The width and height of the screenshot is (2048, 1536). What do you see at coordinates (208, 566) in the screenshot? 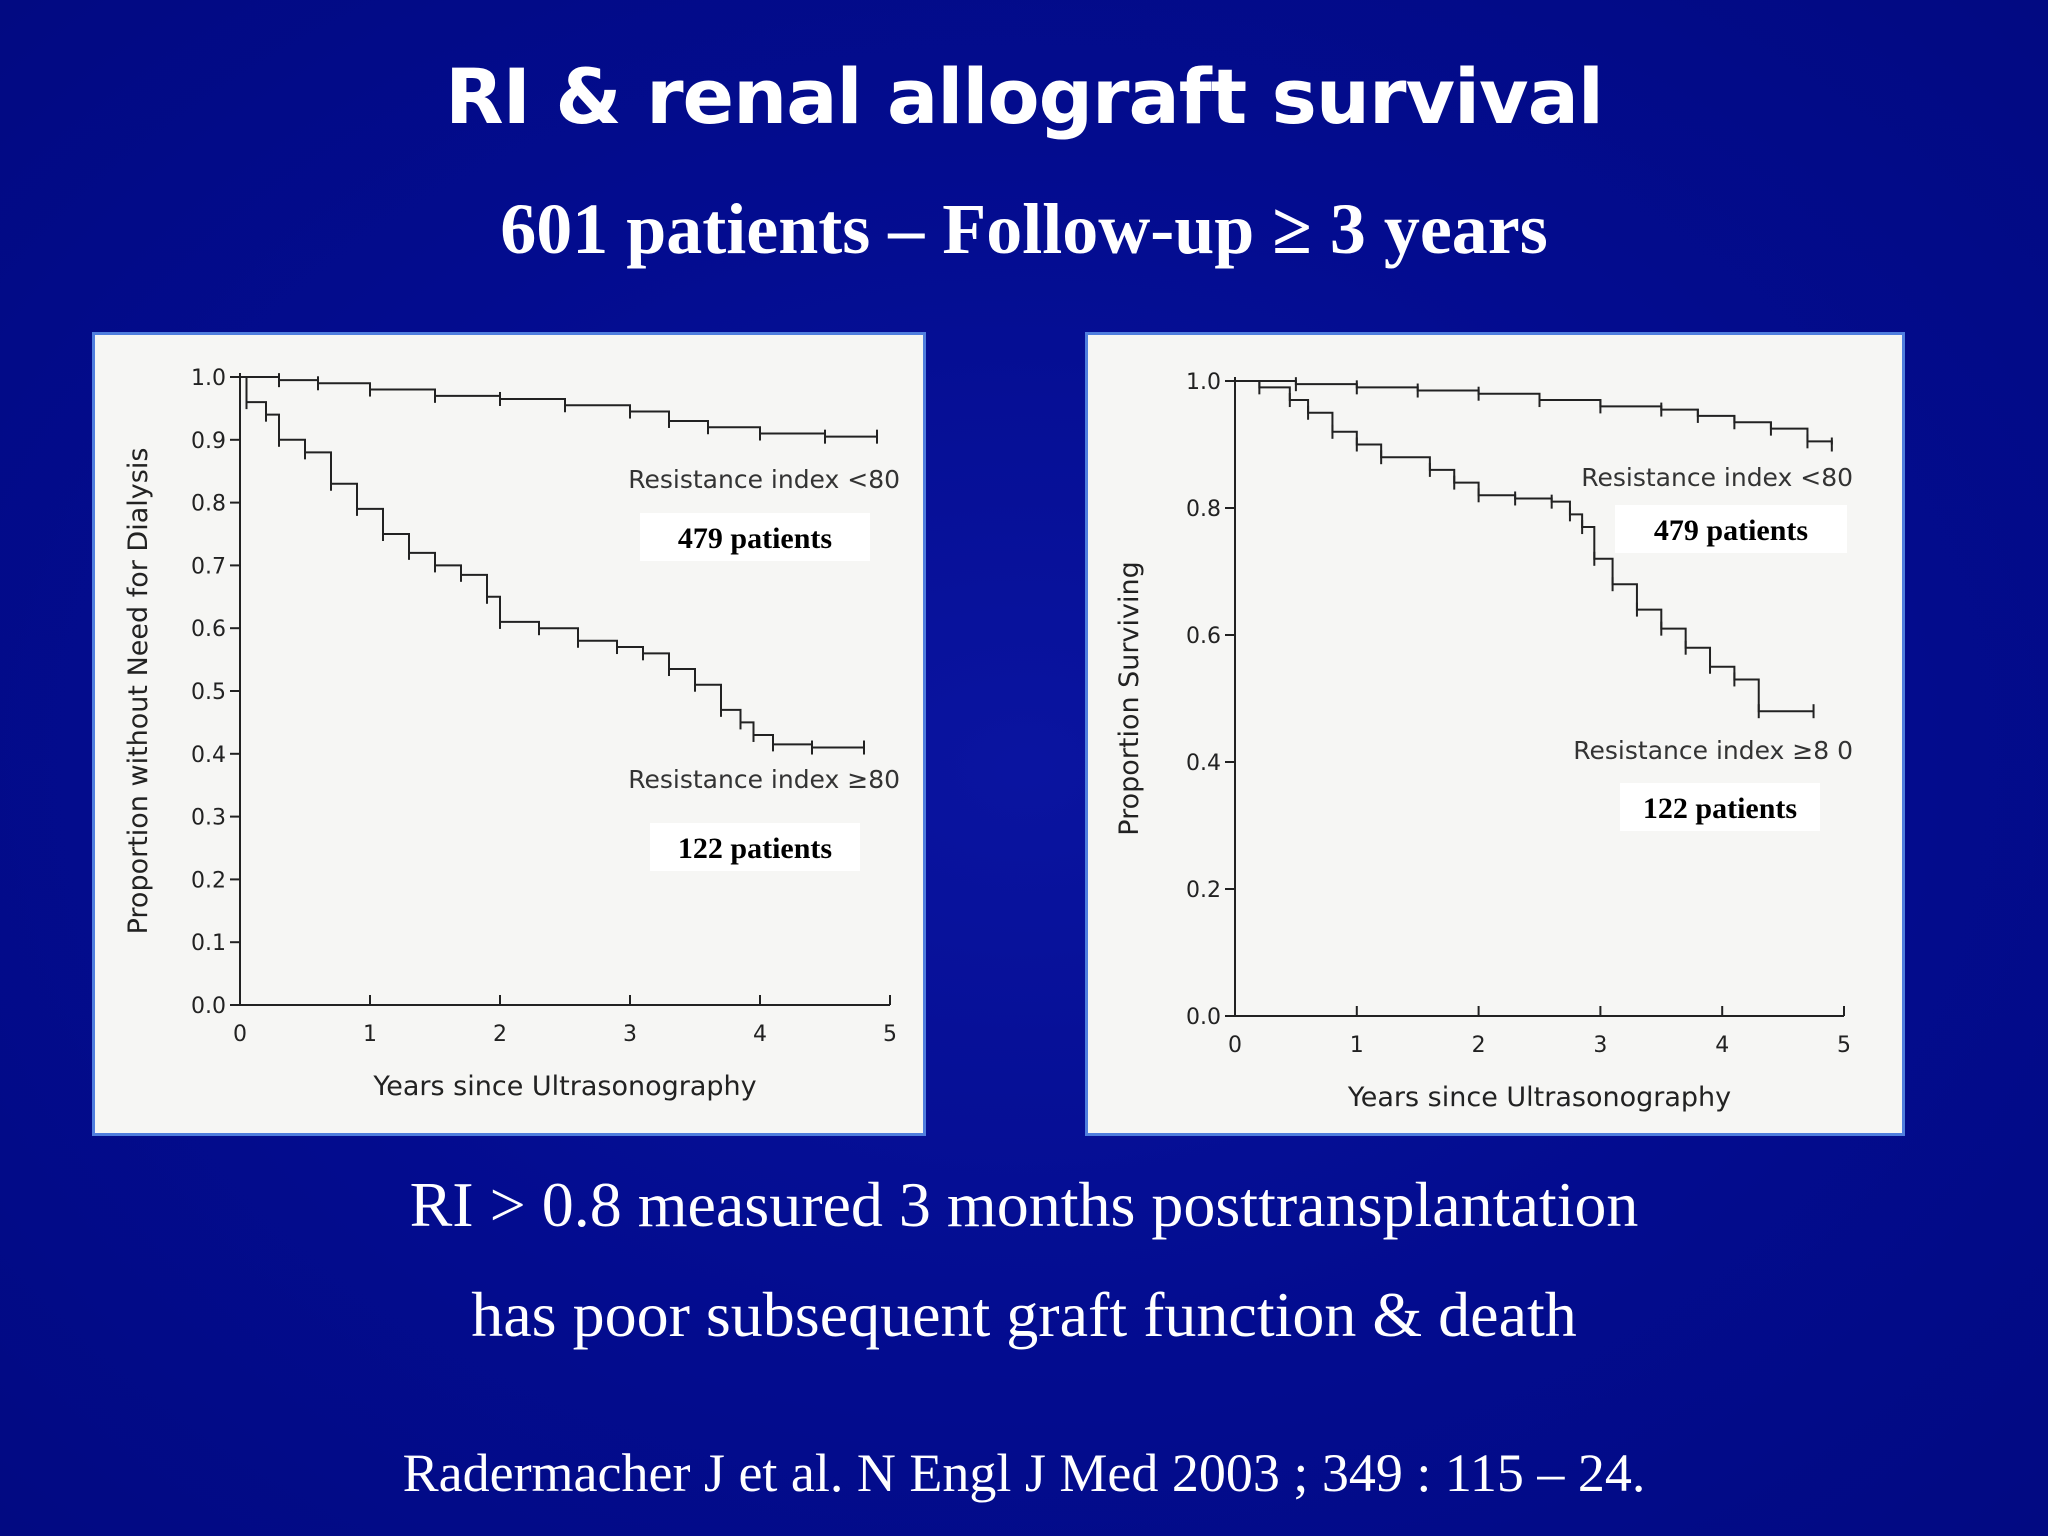
I see `y-tick-label: 0.7` at bounding box center [208, 566].